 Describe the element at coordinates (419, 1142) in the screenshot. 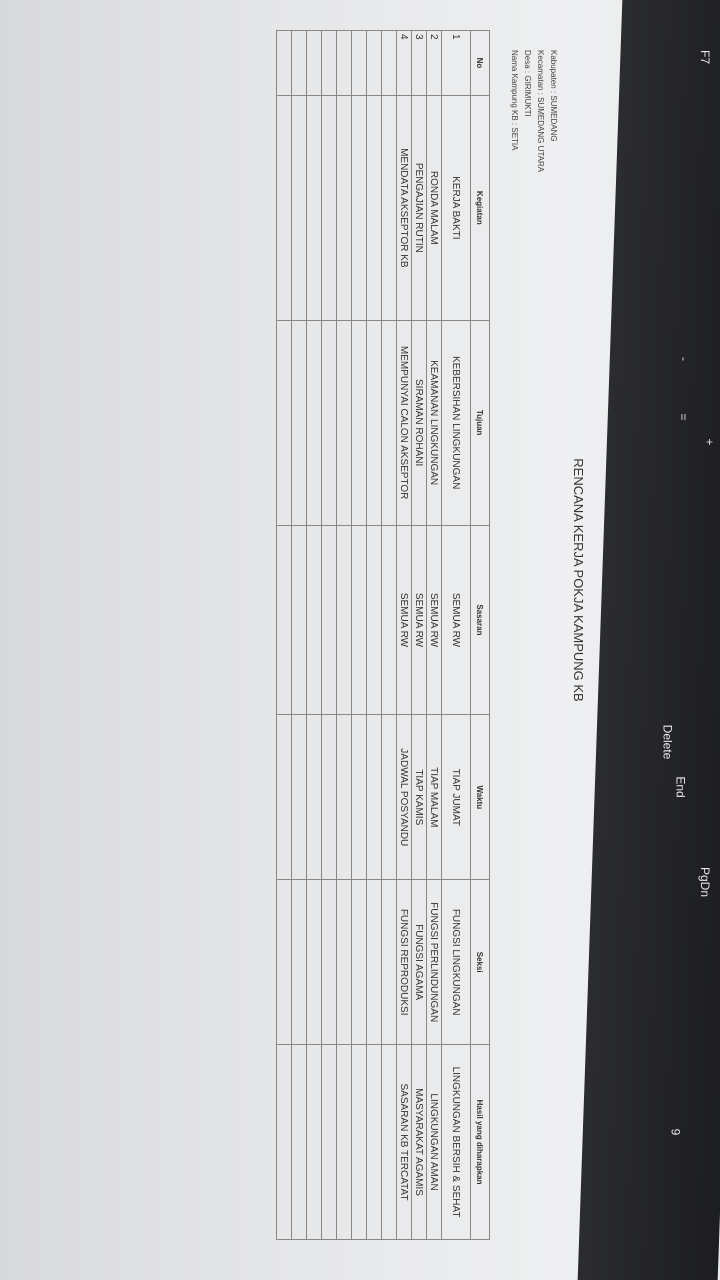

I see `table-cell: MASYARAKAT AGAMIS` at that location.